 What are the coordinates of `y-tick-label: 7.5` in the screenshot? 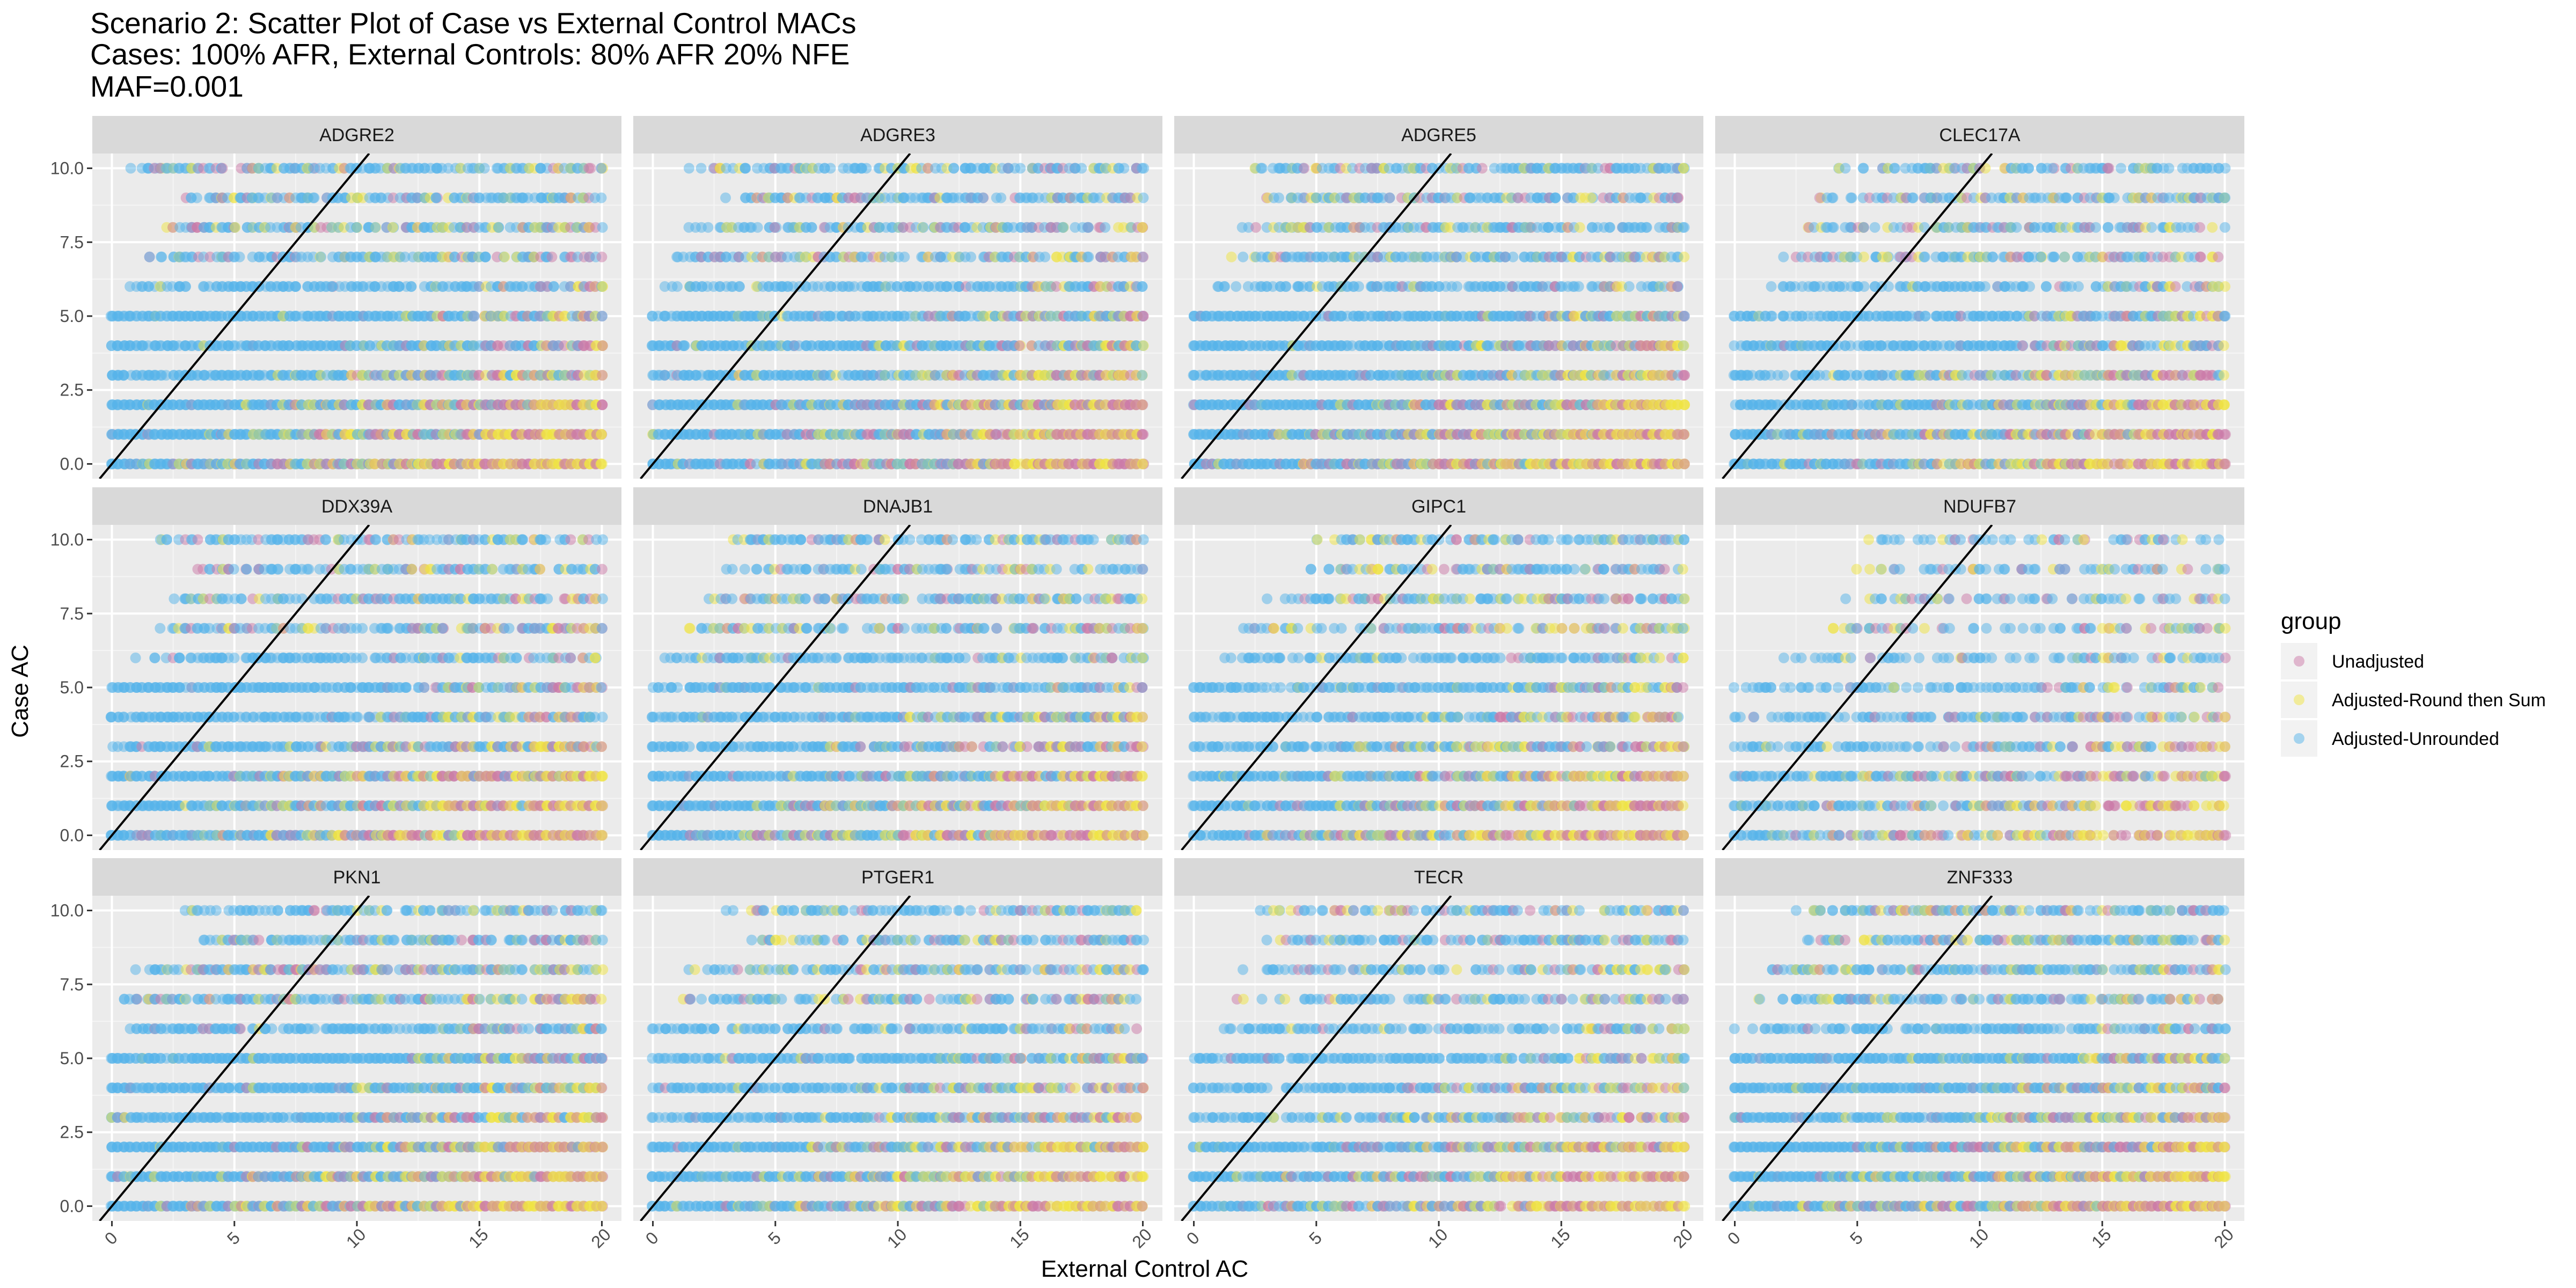 It's located at (72, 242).